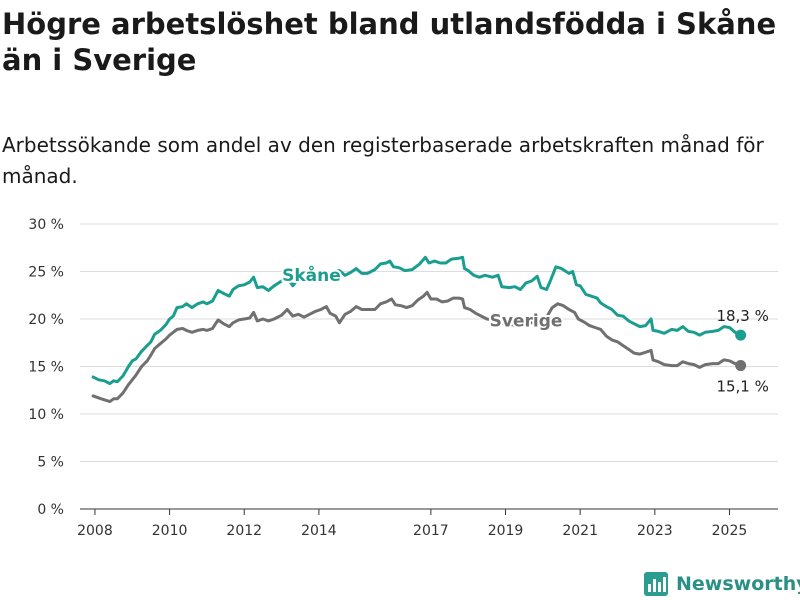 The image size is (800, 600). I want to click on series-label-skane: Skåne, so click(311, 275).